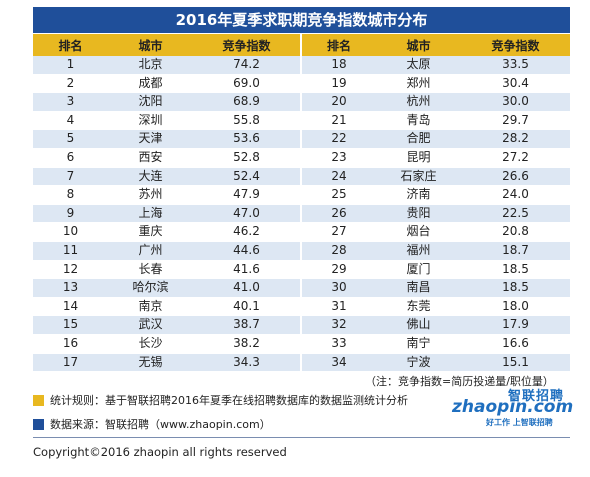  What do you see at coordinates (38, 424) in the screenshot?
I see `blue-square-icon` at bounding box center [38, 424].